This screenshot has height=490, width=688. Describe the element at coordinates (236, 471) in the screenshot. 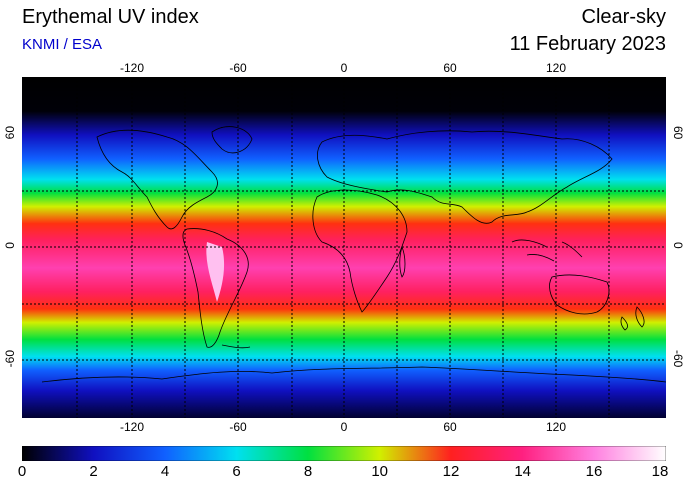

I see `colorbar-label: 6` at that location.